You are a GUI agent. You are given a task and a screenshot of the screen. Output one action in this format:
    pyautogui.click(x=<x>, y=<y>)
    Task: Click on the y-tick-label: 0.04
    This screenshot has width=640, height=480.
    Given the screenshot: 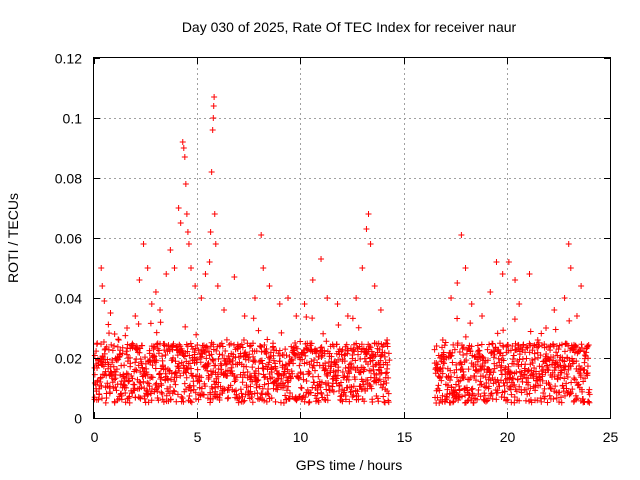 What is the action you would take?
    pyautogui.click(x=68, y=299)
    